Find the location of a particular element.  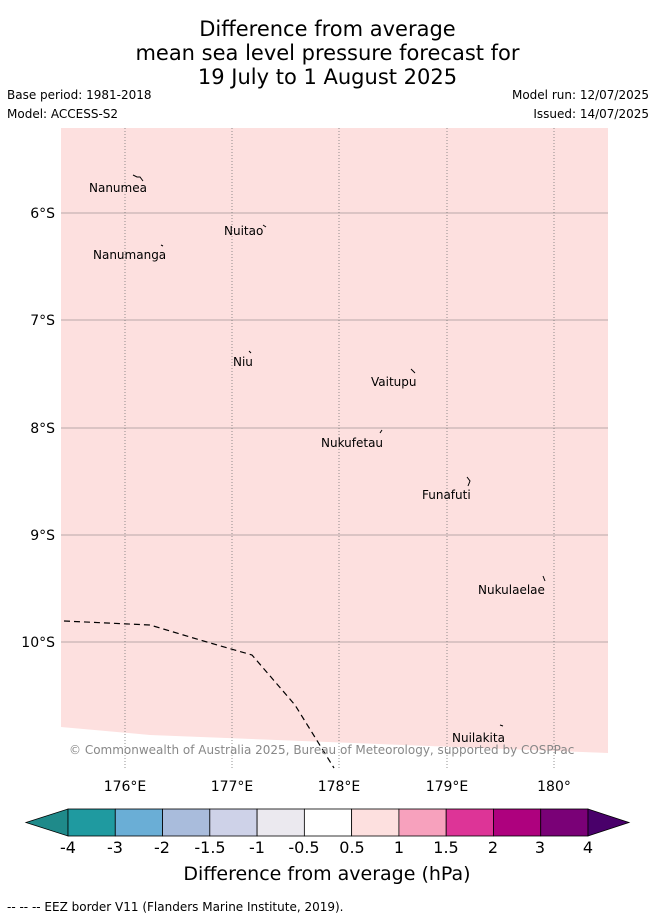

colorbar-label: Difference from average (hPa) is located at coordinates (326, 874).